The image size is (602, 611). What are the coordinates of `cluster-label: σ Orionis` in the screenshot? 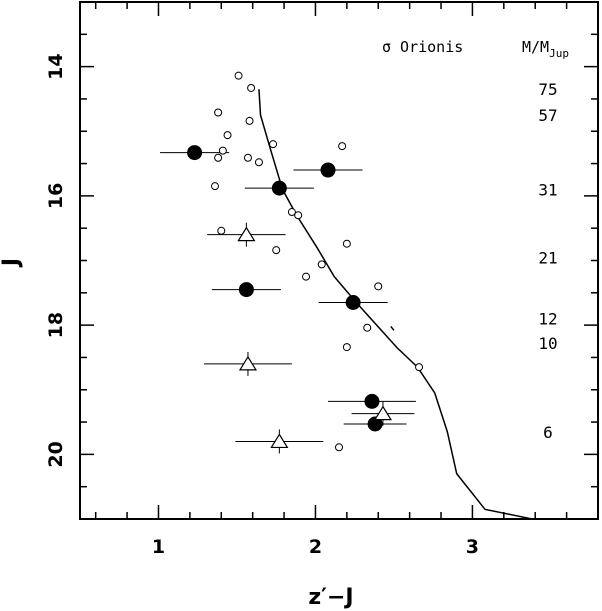 It's located at (422, 47).